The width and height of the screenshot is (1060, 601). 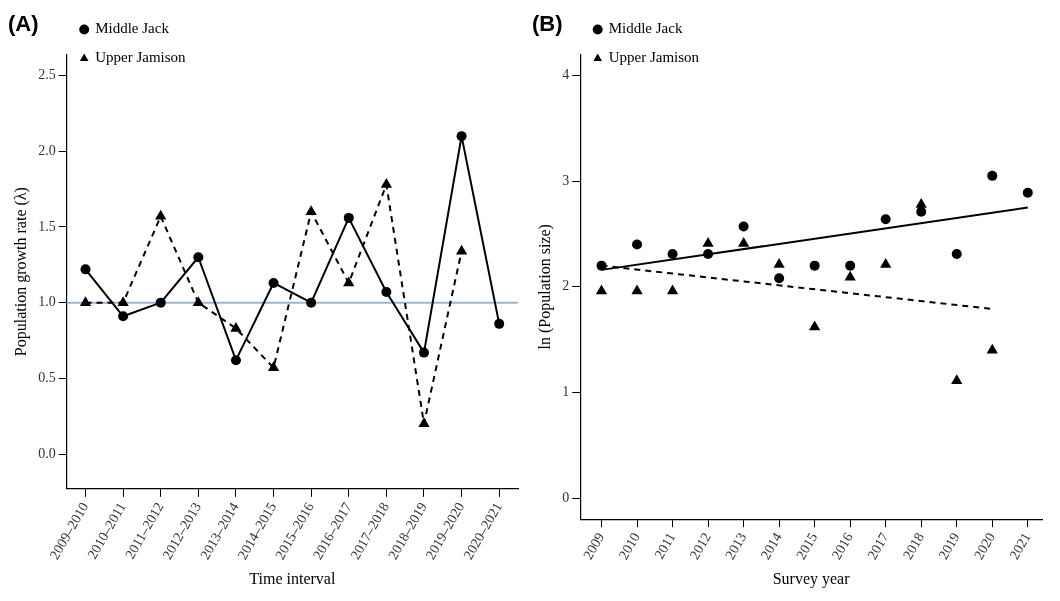 I want to click on y-tick-label: 1.0, so click(x=47, y=302).